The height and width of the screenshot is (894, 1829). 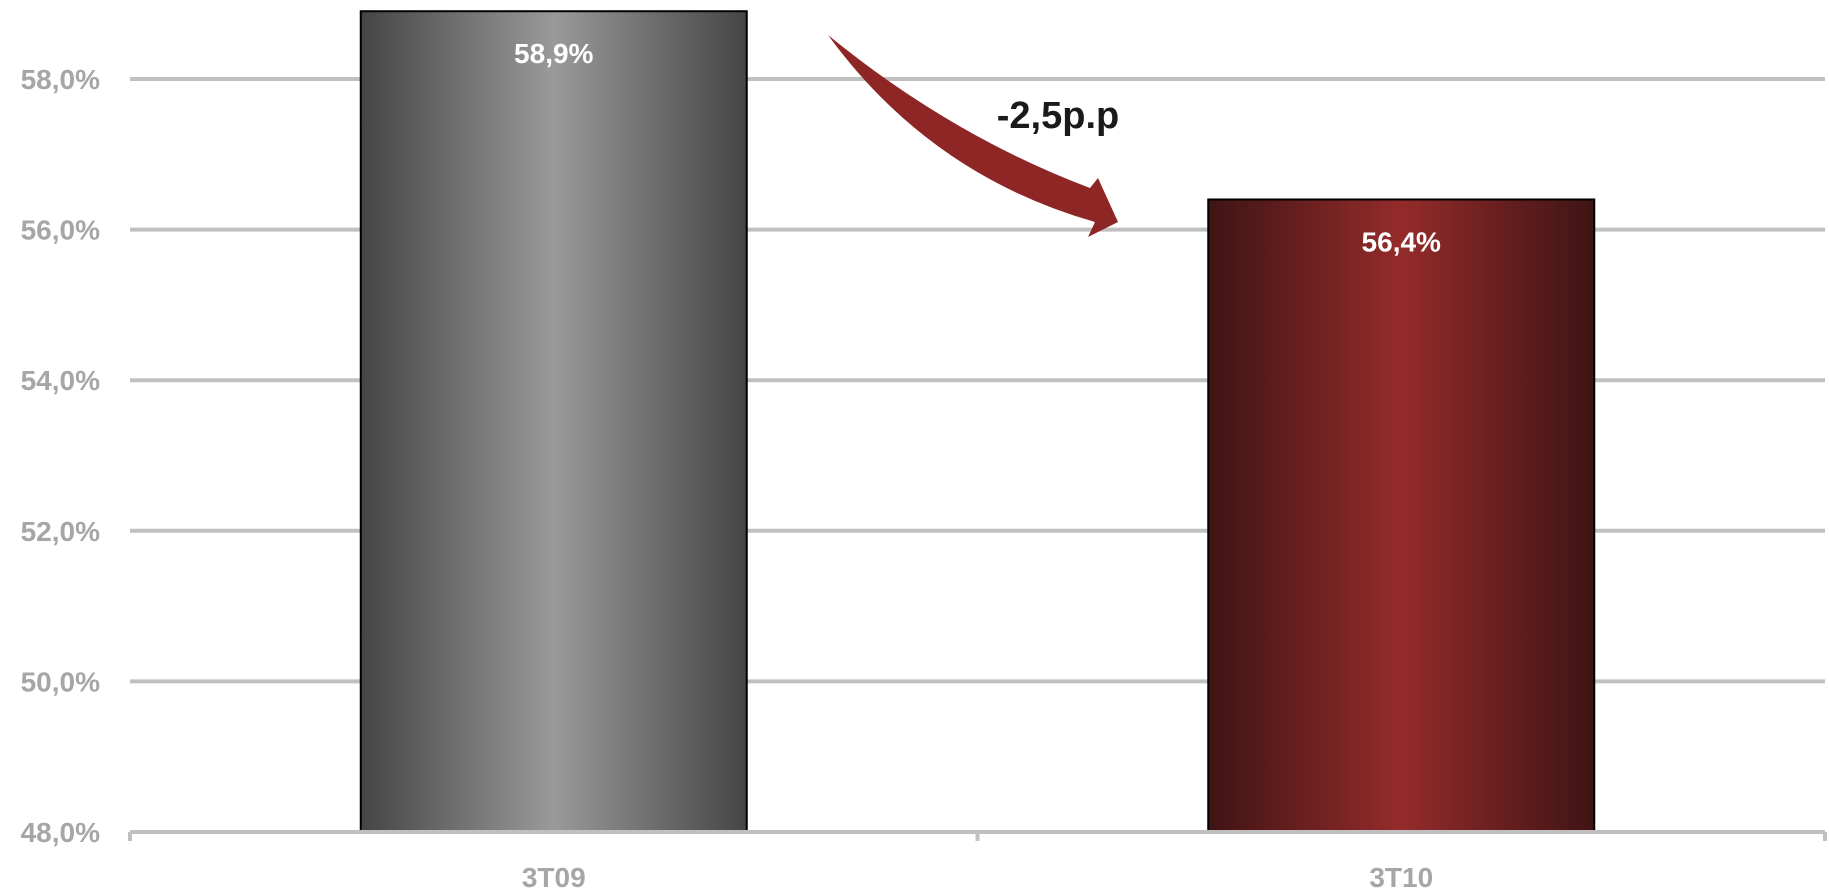 What do you see at coordinates (60, 380) in the screenshot?
I see `y-tick-label: 54,0%` at bounding box center [60, 380].